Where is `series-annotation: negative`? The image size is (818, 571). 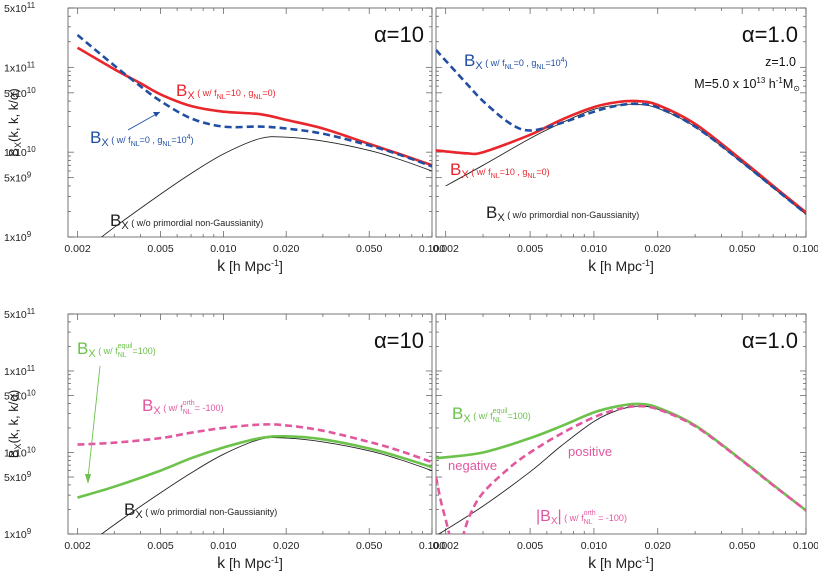
series-annotation: negative is located at coordinates (472, 465).